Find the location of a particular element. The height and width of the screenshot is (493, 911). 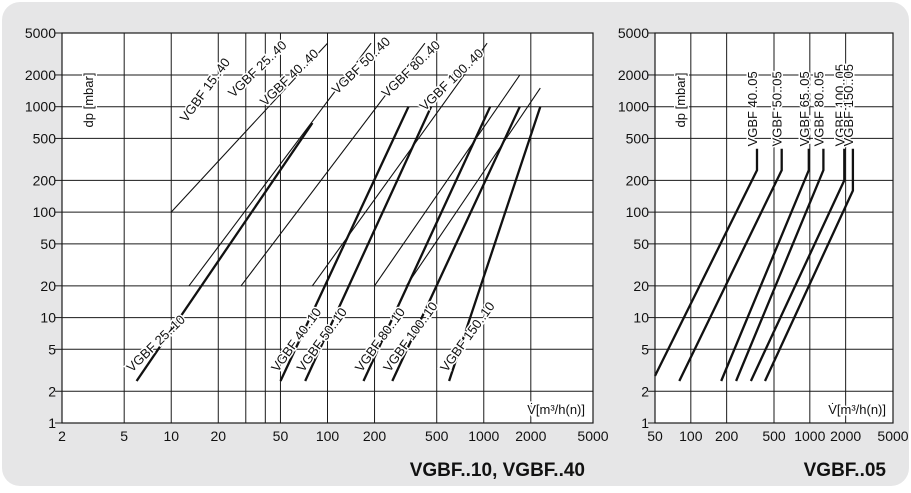

chart-caption: VGBF..10, VGBF..40 is located at coordinates (497, 470).